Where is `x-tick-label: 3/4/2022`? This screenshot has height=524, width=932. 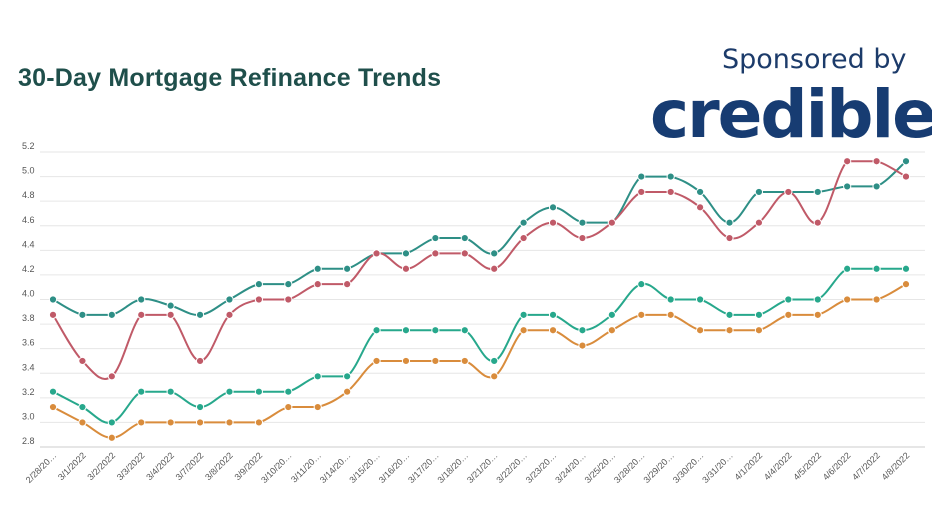 x-tick-label: 3/4/2022 is located at coordinates (160, 466).